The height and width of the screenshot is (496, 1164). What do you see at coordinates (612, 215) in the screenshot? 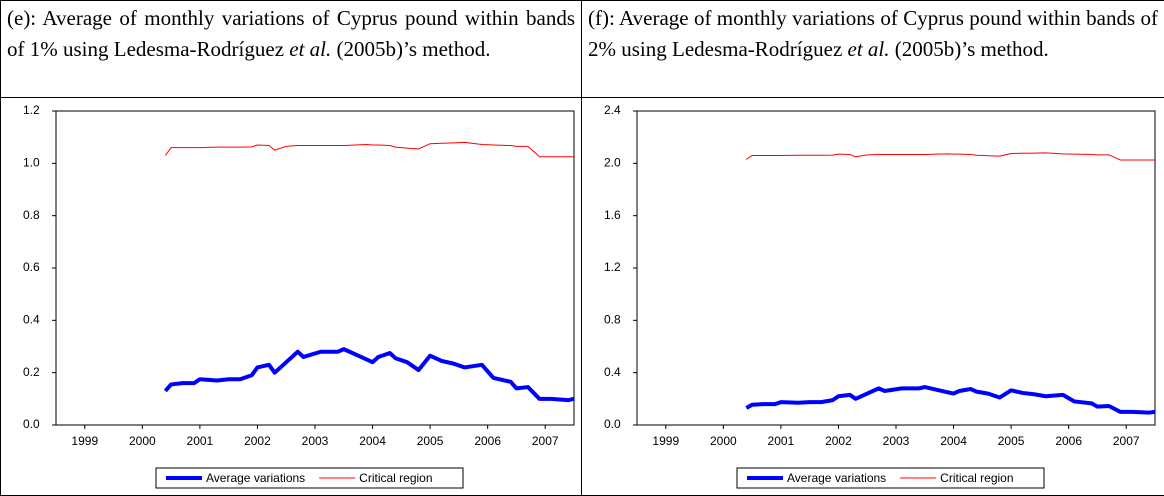
I see `y-tick-label: 1.6` at bounding box center [612, 215].